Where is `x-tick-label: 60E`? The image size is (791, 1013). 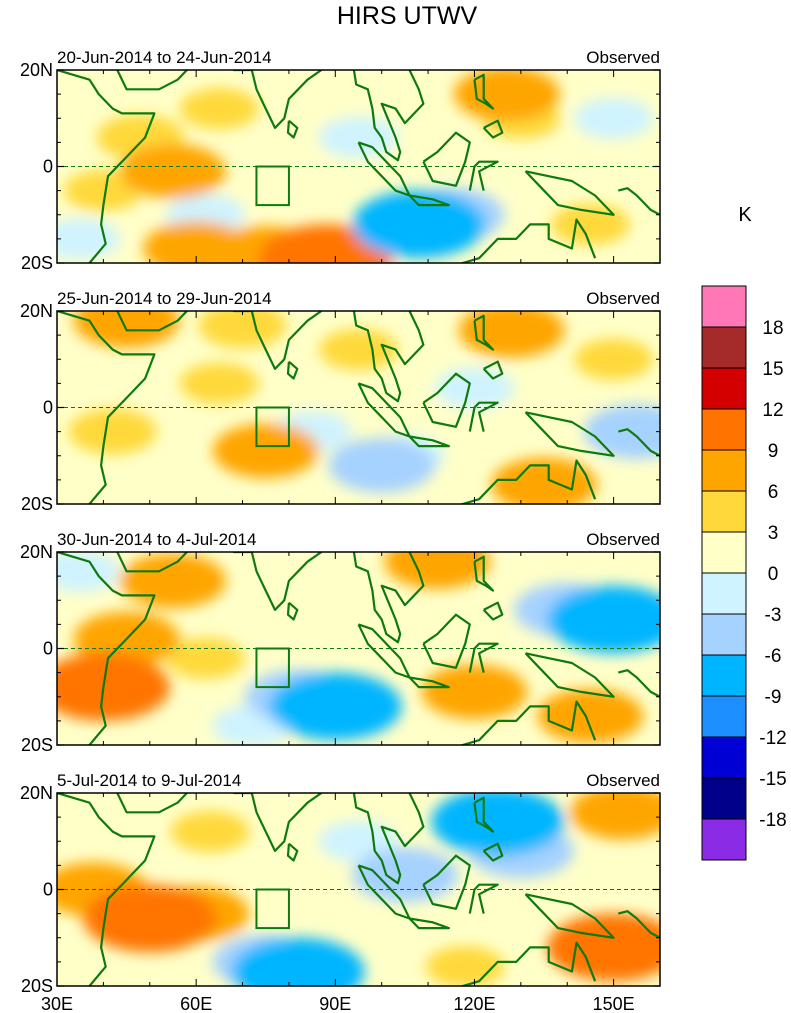 x-tick-label: 60E is located at coordinates (196, 1003).